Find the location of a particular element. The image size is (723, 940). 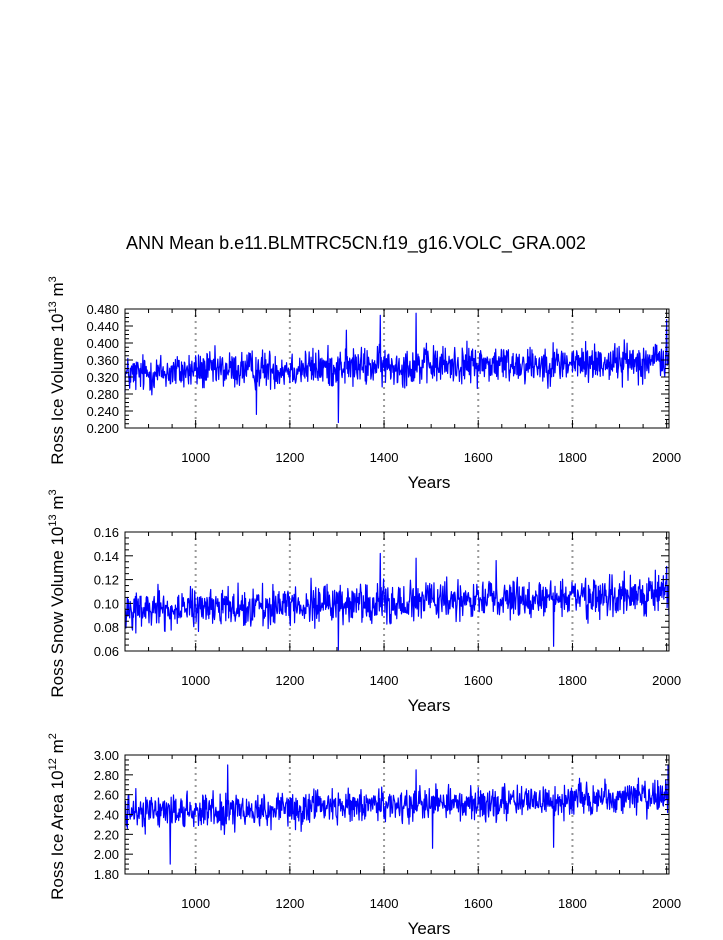

y-tick-label: 0.06 is located at coordinates (106, 651).